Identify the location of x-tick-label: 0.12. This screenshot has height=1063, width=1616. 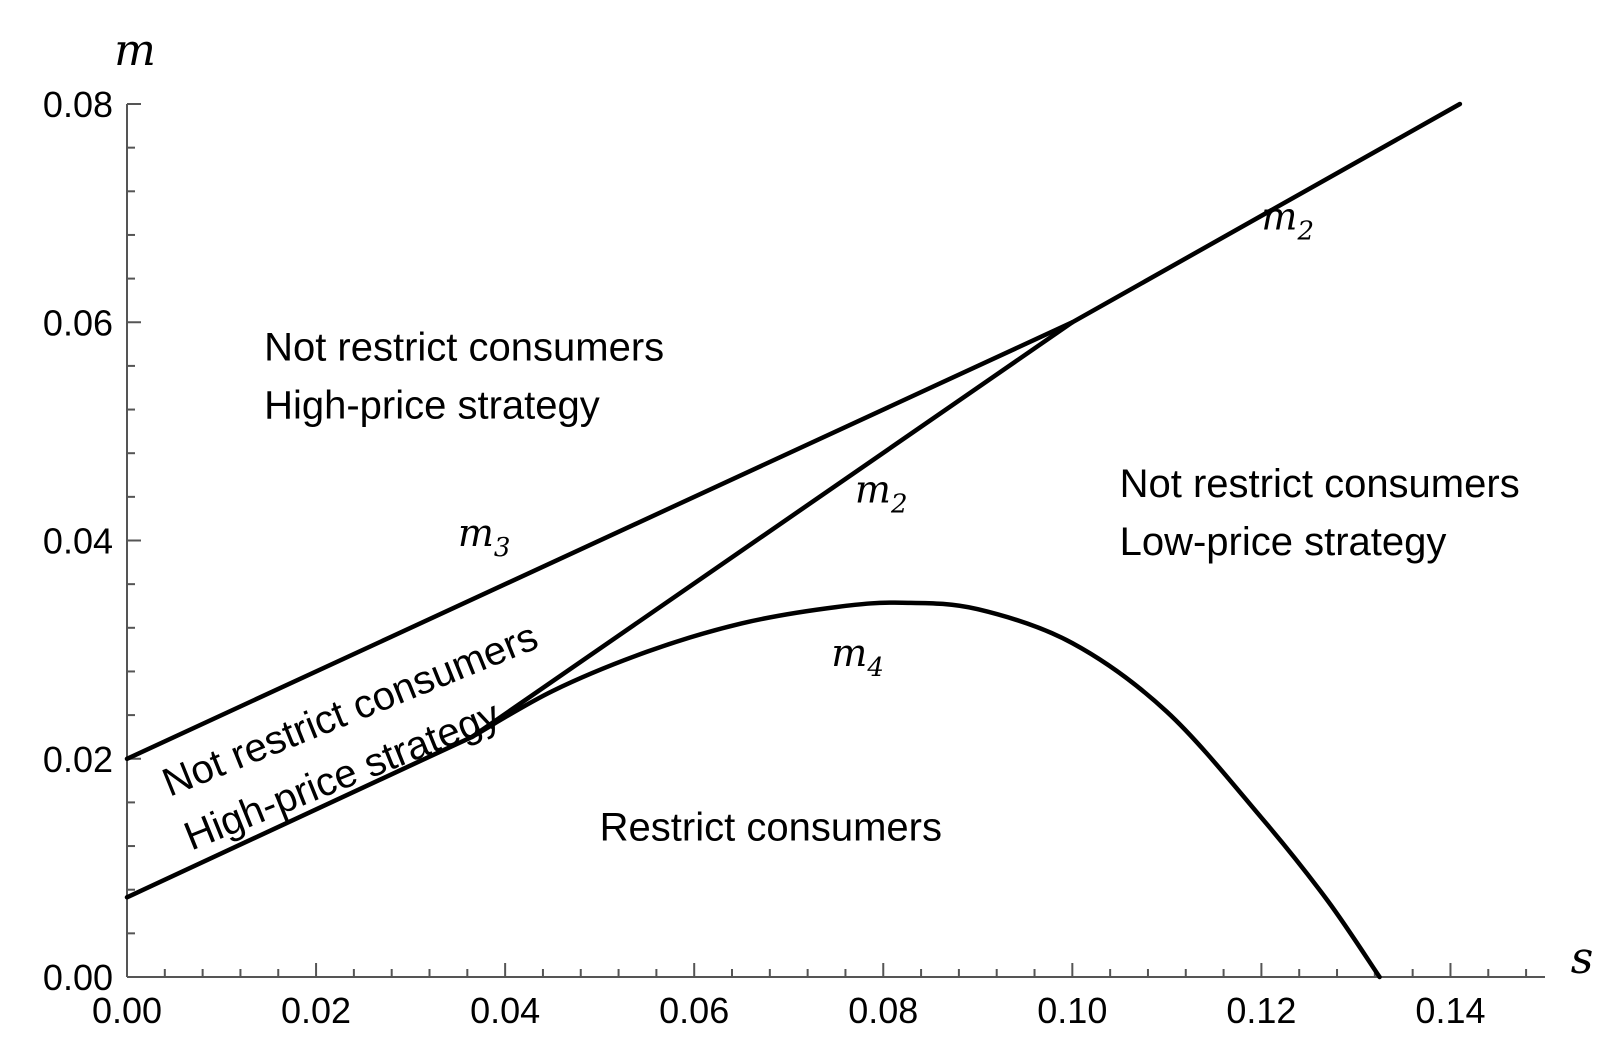
(1261, 1010).